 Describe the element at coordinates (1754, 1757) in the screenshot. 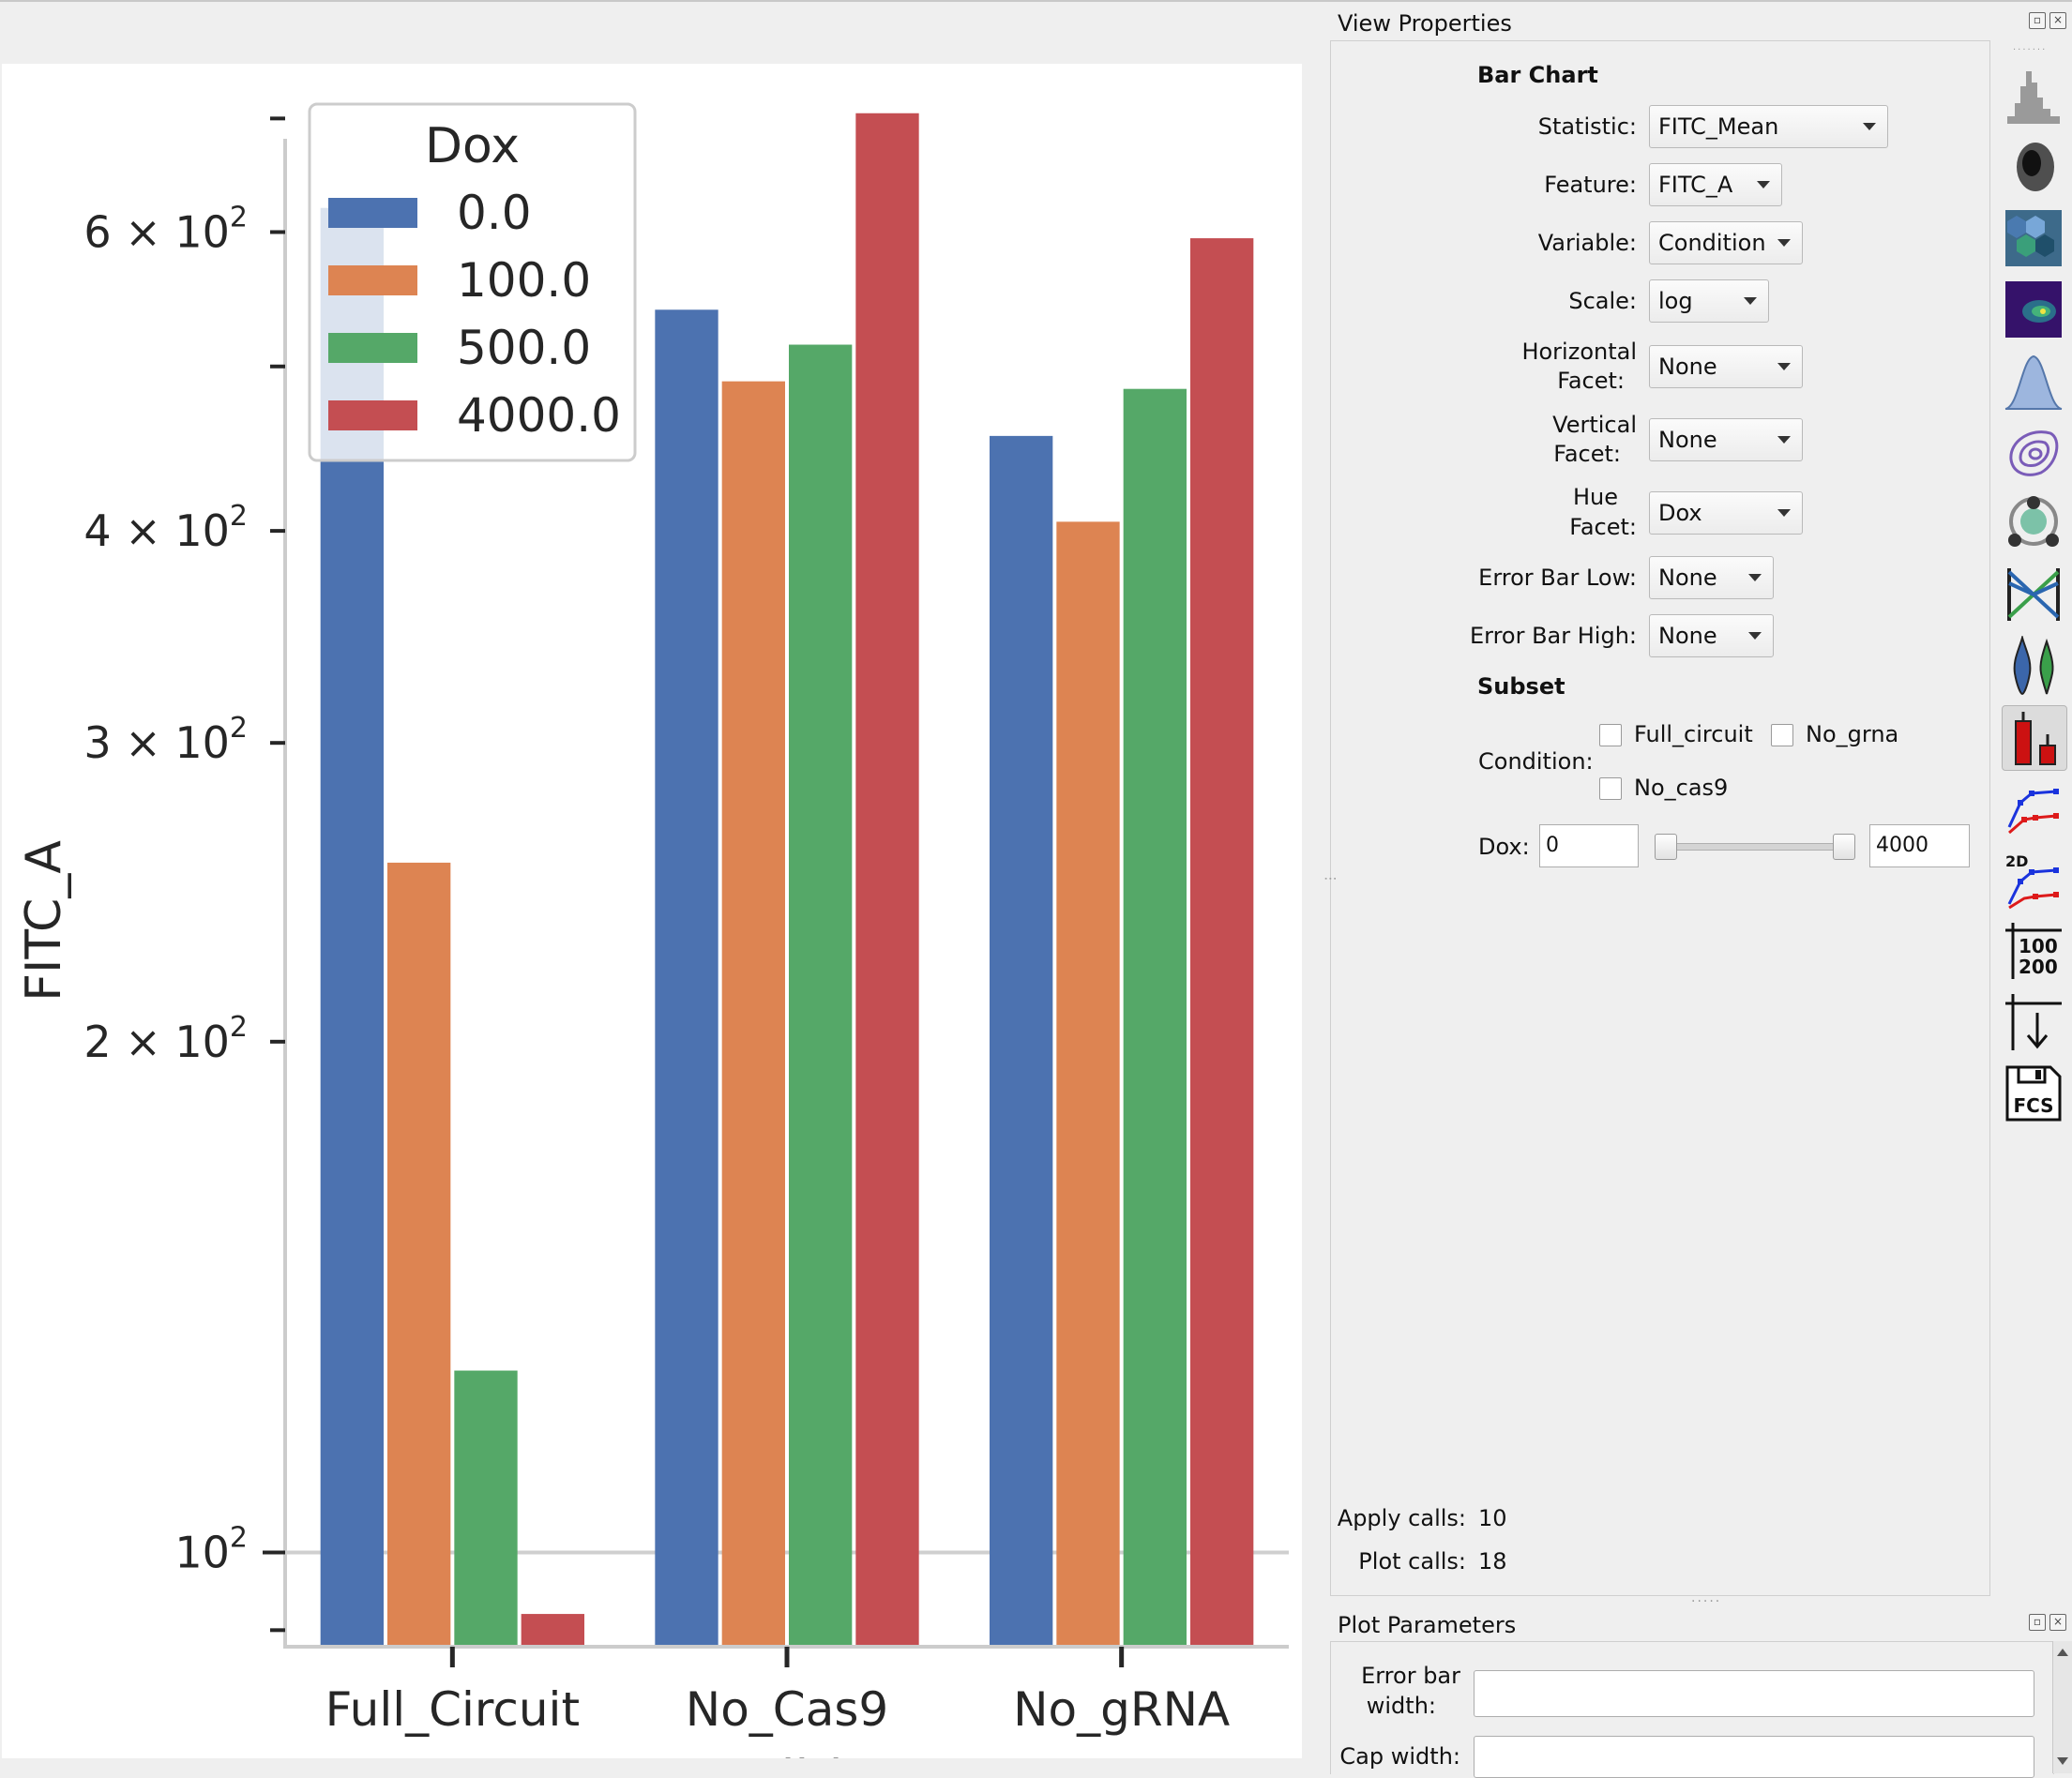

I see `cap-width-input` at that location.